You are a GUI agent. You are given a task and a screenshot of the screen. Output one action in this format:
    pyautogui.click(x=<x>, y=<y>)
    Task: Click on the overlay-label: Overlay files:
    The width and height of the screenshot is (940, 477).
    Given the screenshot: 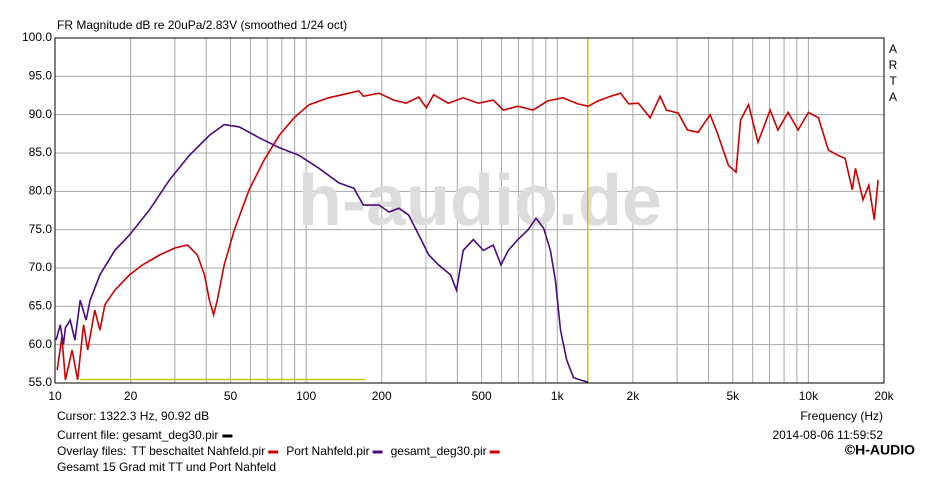 What is the action you would take?
    pyautogui.click(x=91, y=451)
    